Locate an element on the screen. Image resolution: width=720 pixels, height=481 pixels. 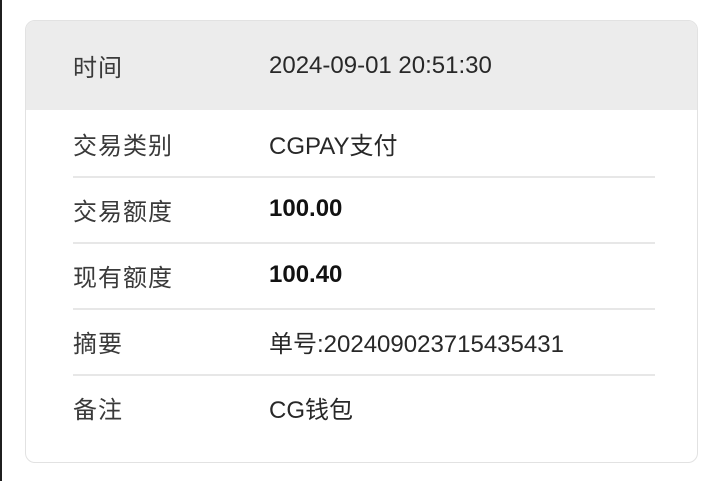
row-label: 时间 is located at coordinates (98, 68).